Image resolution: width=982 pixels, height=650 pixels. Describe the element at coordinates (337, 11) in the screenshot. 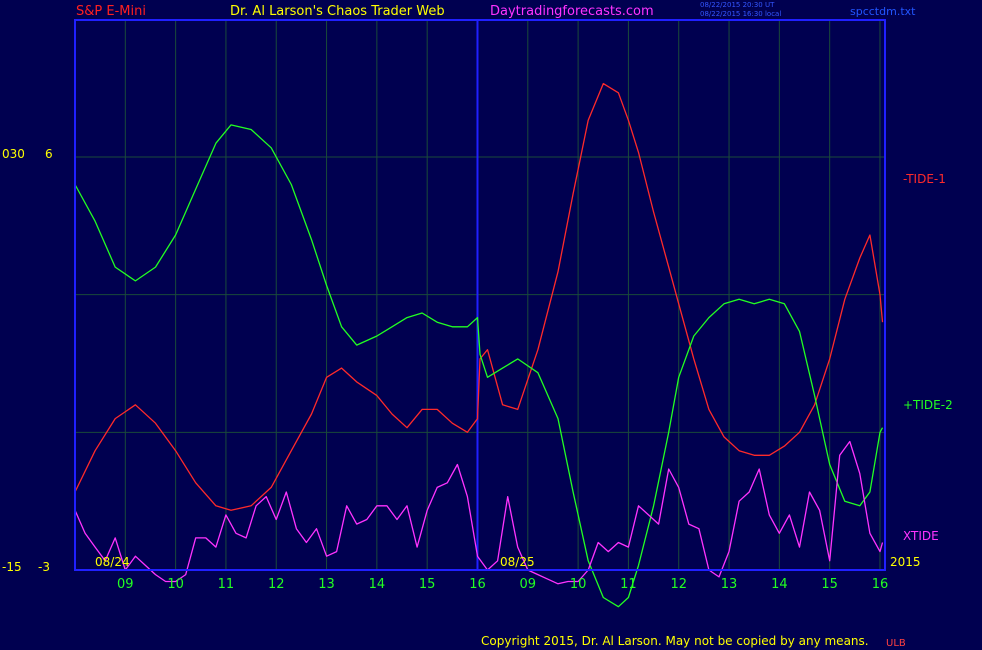

I see `author-title: Dr. Al Larson's Chaos Trader Web` at that location.